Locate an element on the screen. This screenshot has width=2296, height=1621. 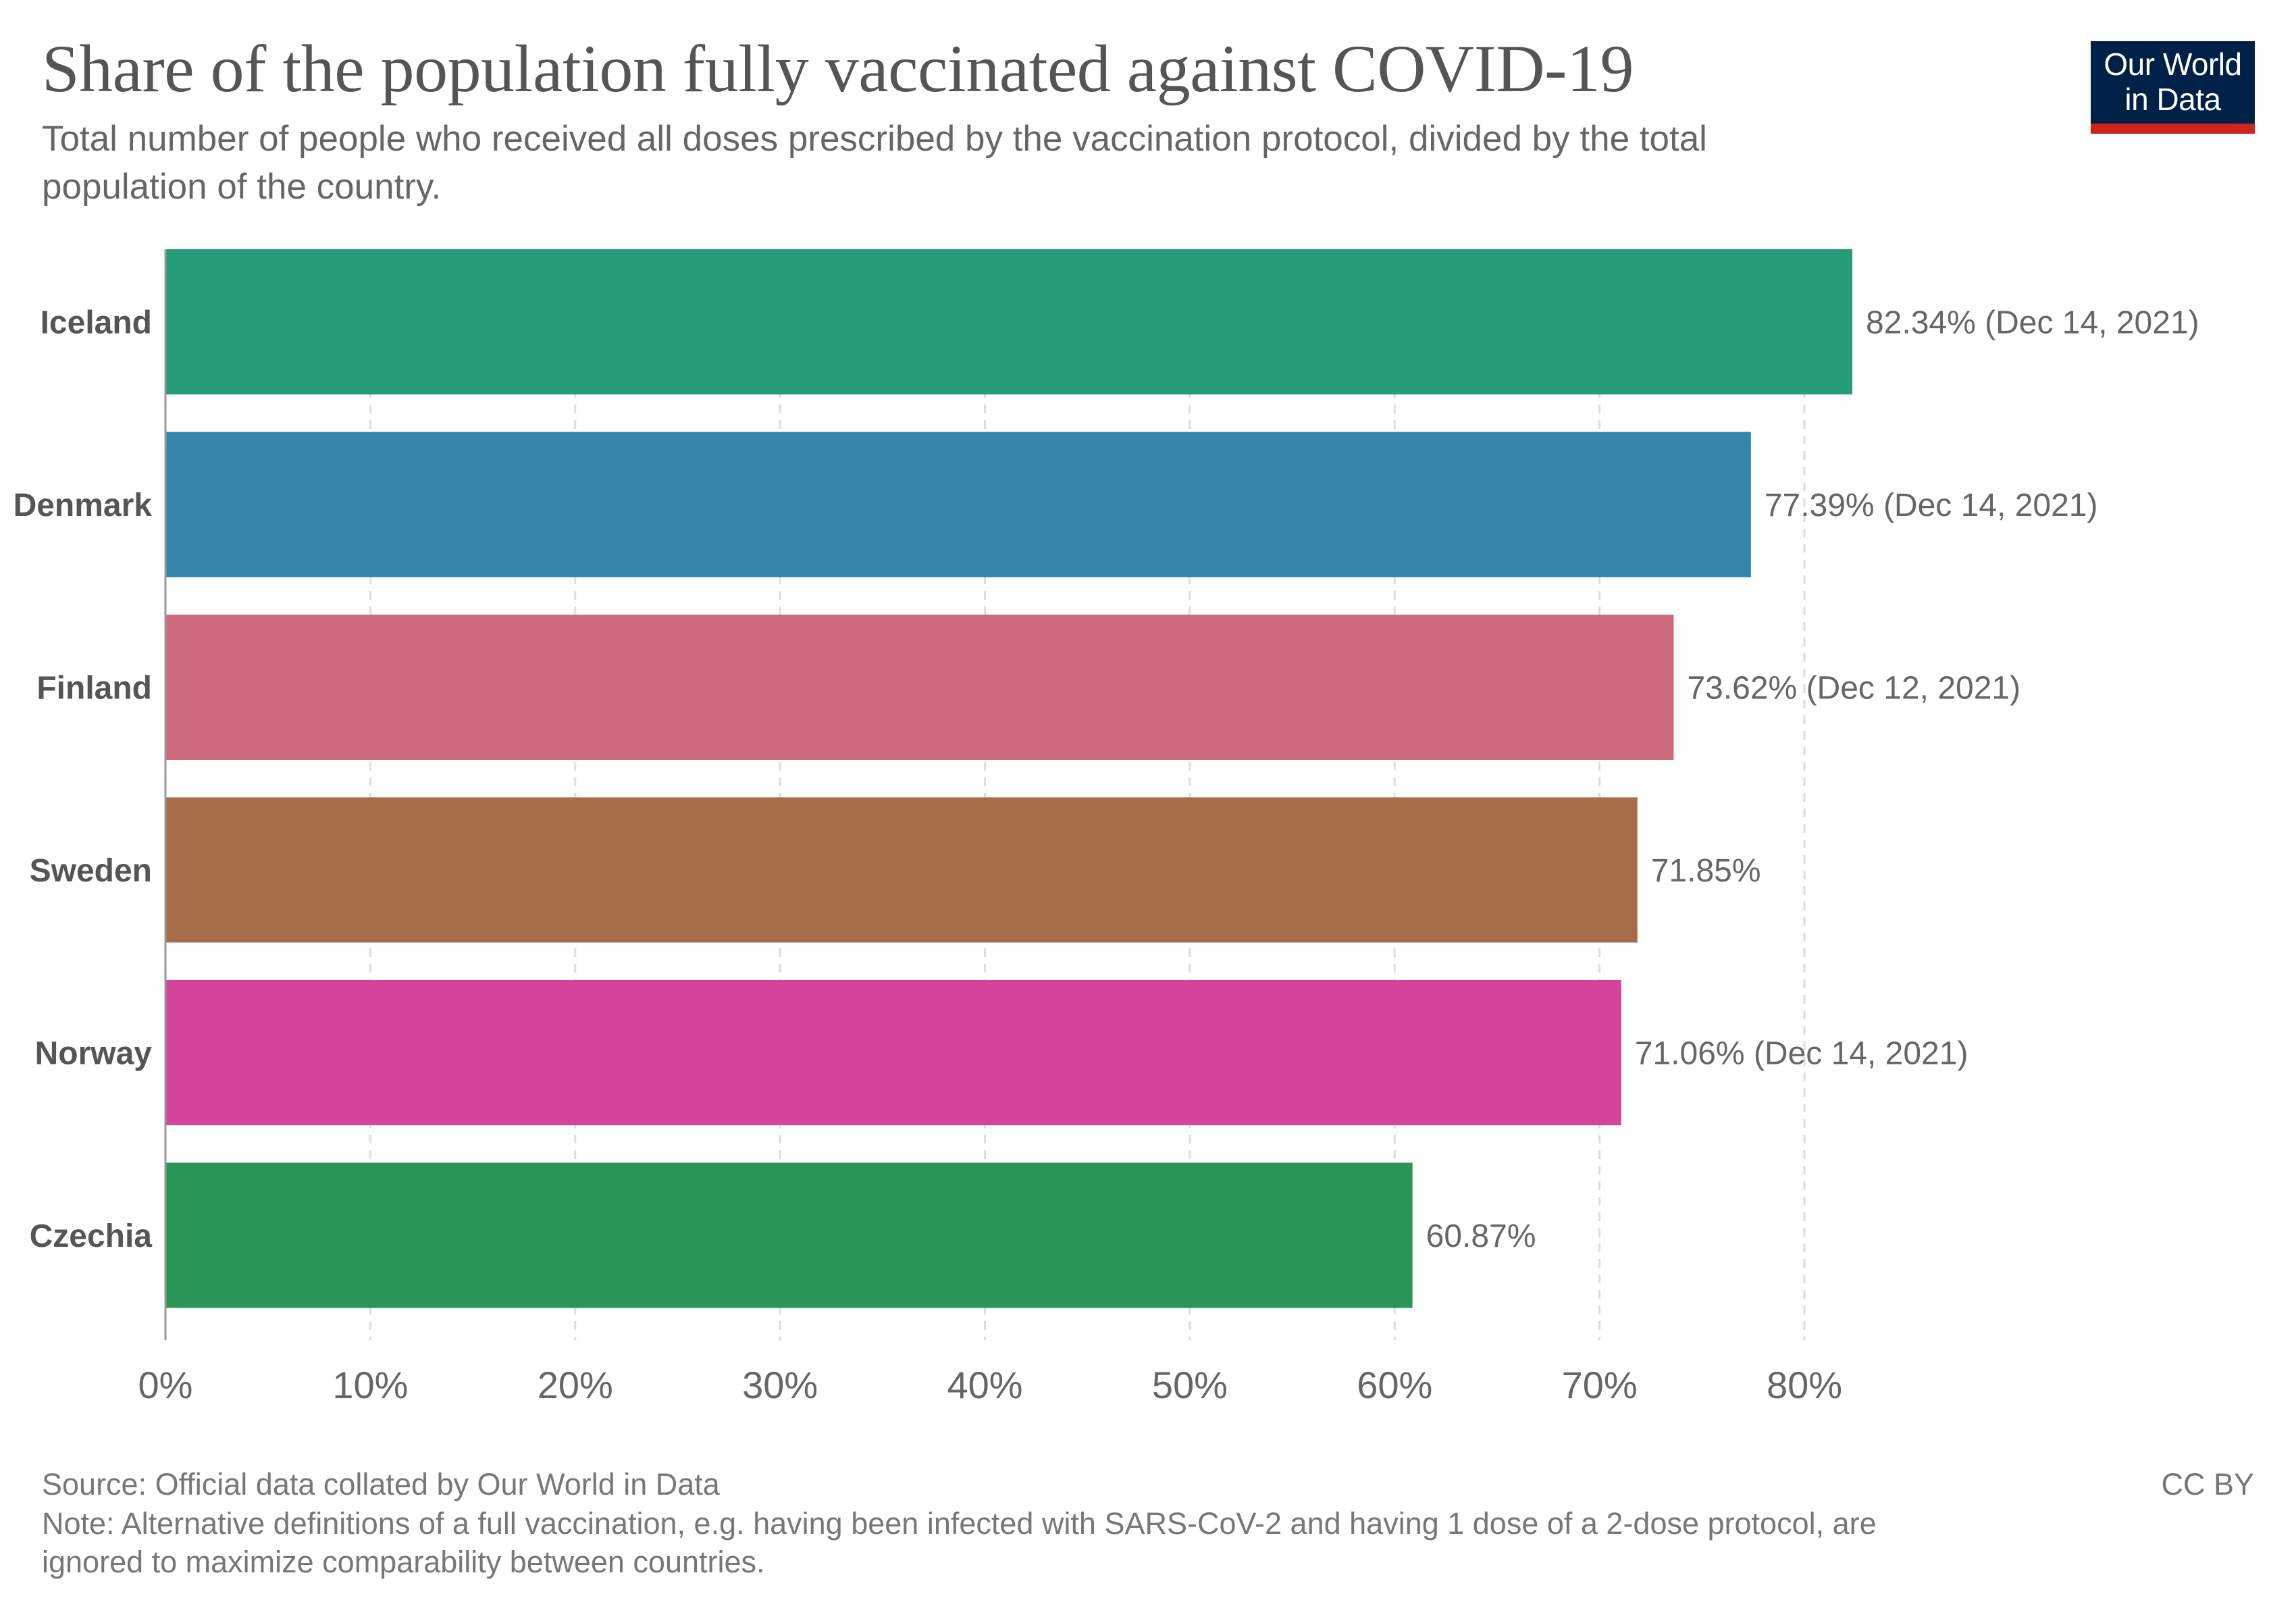
category-label: Iceland is located at coordinates (96, 323).